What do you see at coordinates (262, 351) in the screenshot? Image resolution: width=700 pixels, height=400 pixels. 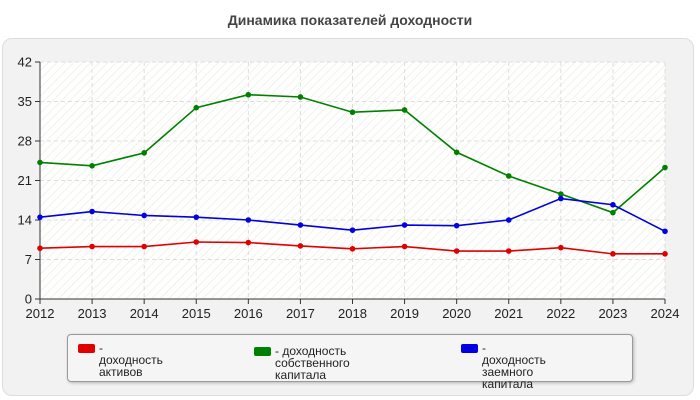 I see `legend-swatch-equity` at bounding box center [262, 351].